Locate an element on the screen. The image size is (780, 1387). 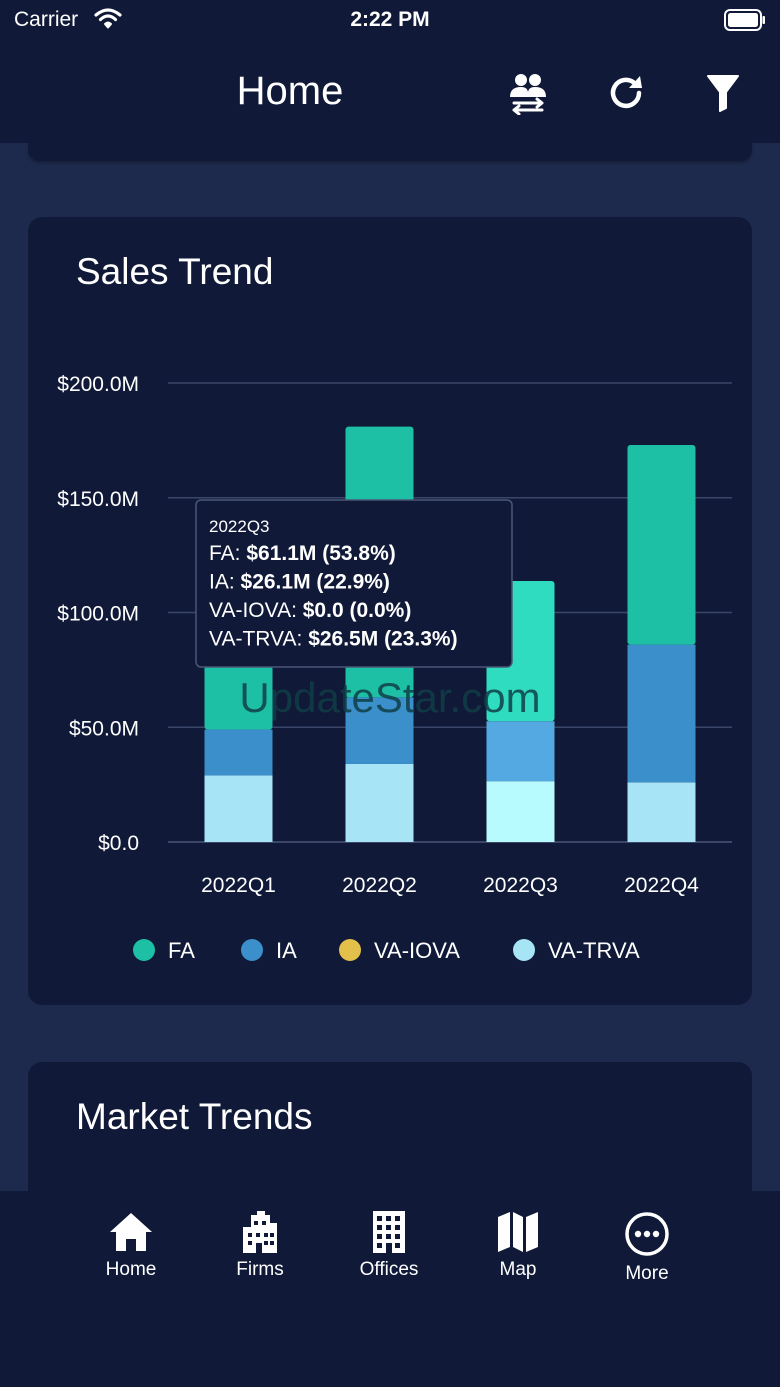
bar-ia-2022q1 is located at coordinates (238, 752).